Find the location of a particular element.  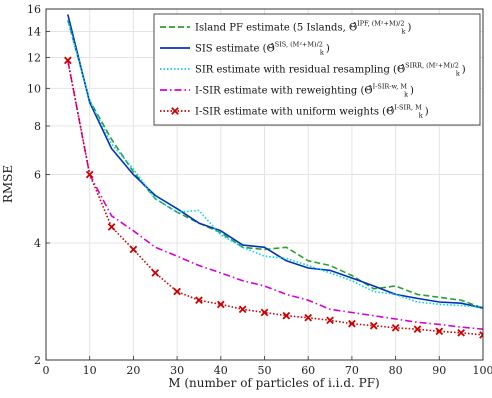

legend-main-text: I-SIR estimate with reweighting ( is located at coordinates (280, 91).